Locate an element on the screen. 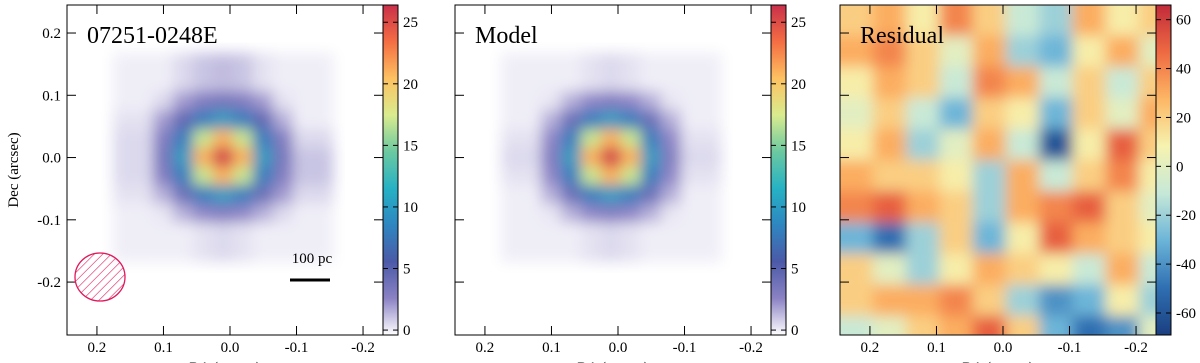  colorbar is located at coordinates (778, 170).